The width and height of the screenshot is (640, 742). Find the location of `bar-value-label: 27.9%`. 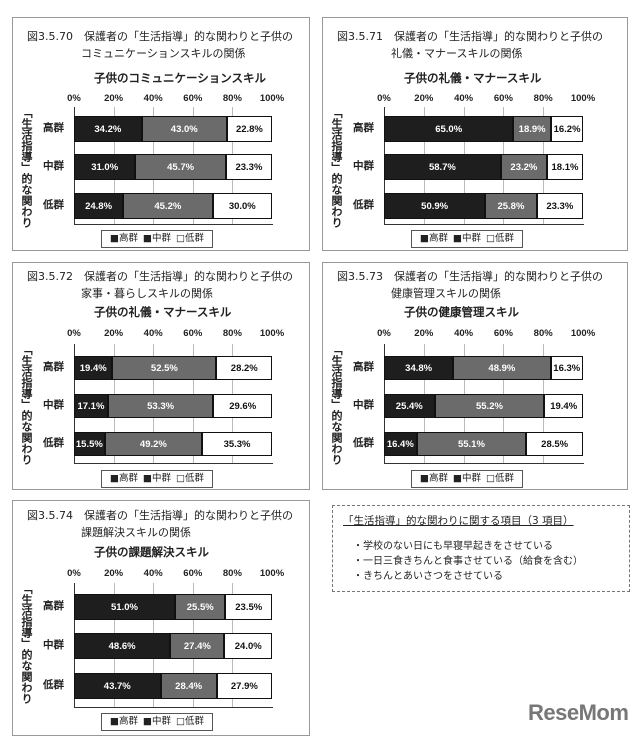

bar-value-label: 27.9% is located at coordinates (244, 686).